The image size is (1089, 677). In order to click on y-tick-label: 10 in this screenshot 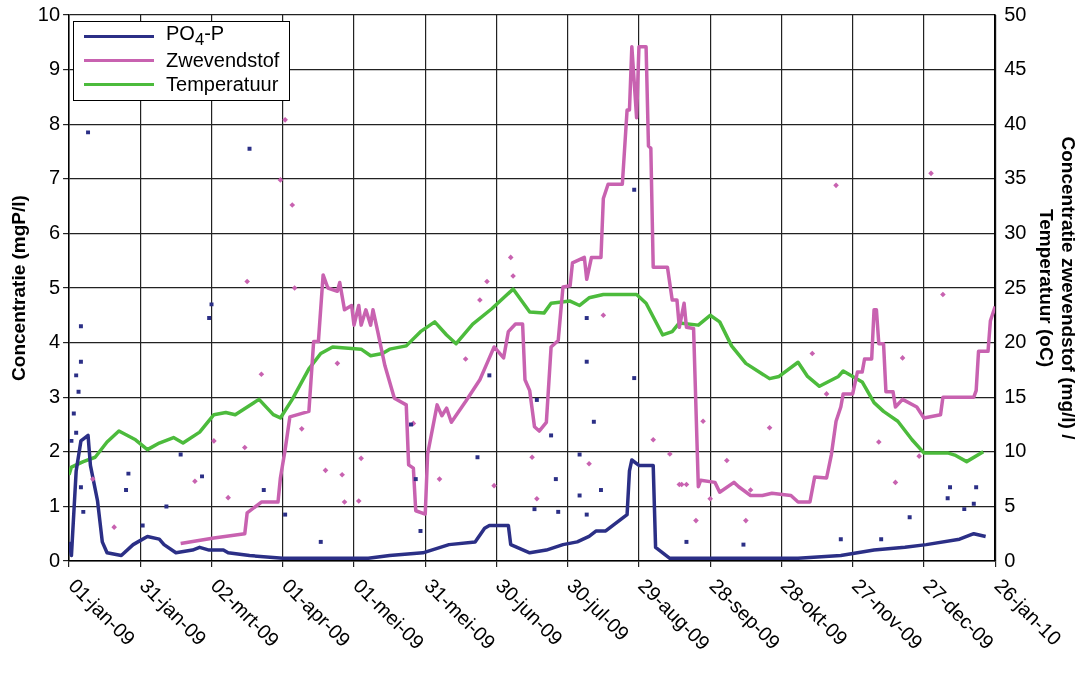, I will do `click(49, 13)`.